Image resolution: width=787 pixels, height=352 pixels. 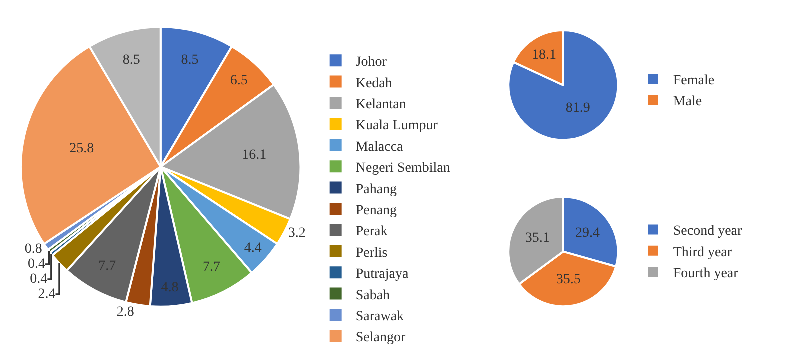 What do you see at coordinates (578, 108) in the screenshot?
I see `data-label: 81.9` at bounding box center [578, 108].